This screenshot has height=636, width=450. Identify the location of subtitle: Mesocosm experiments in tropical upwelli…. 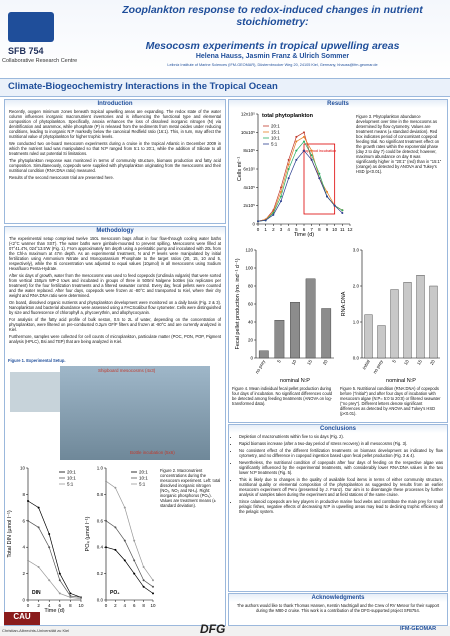
(272, 46).